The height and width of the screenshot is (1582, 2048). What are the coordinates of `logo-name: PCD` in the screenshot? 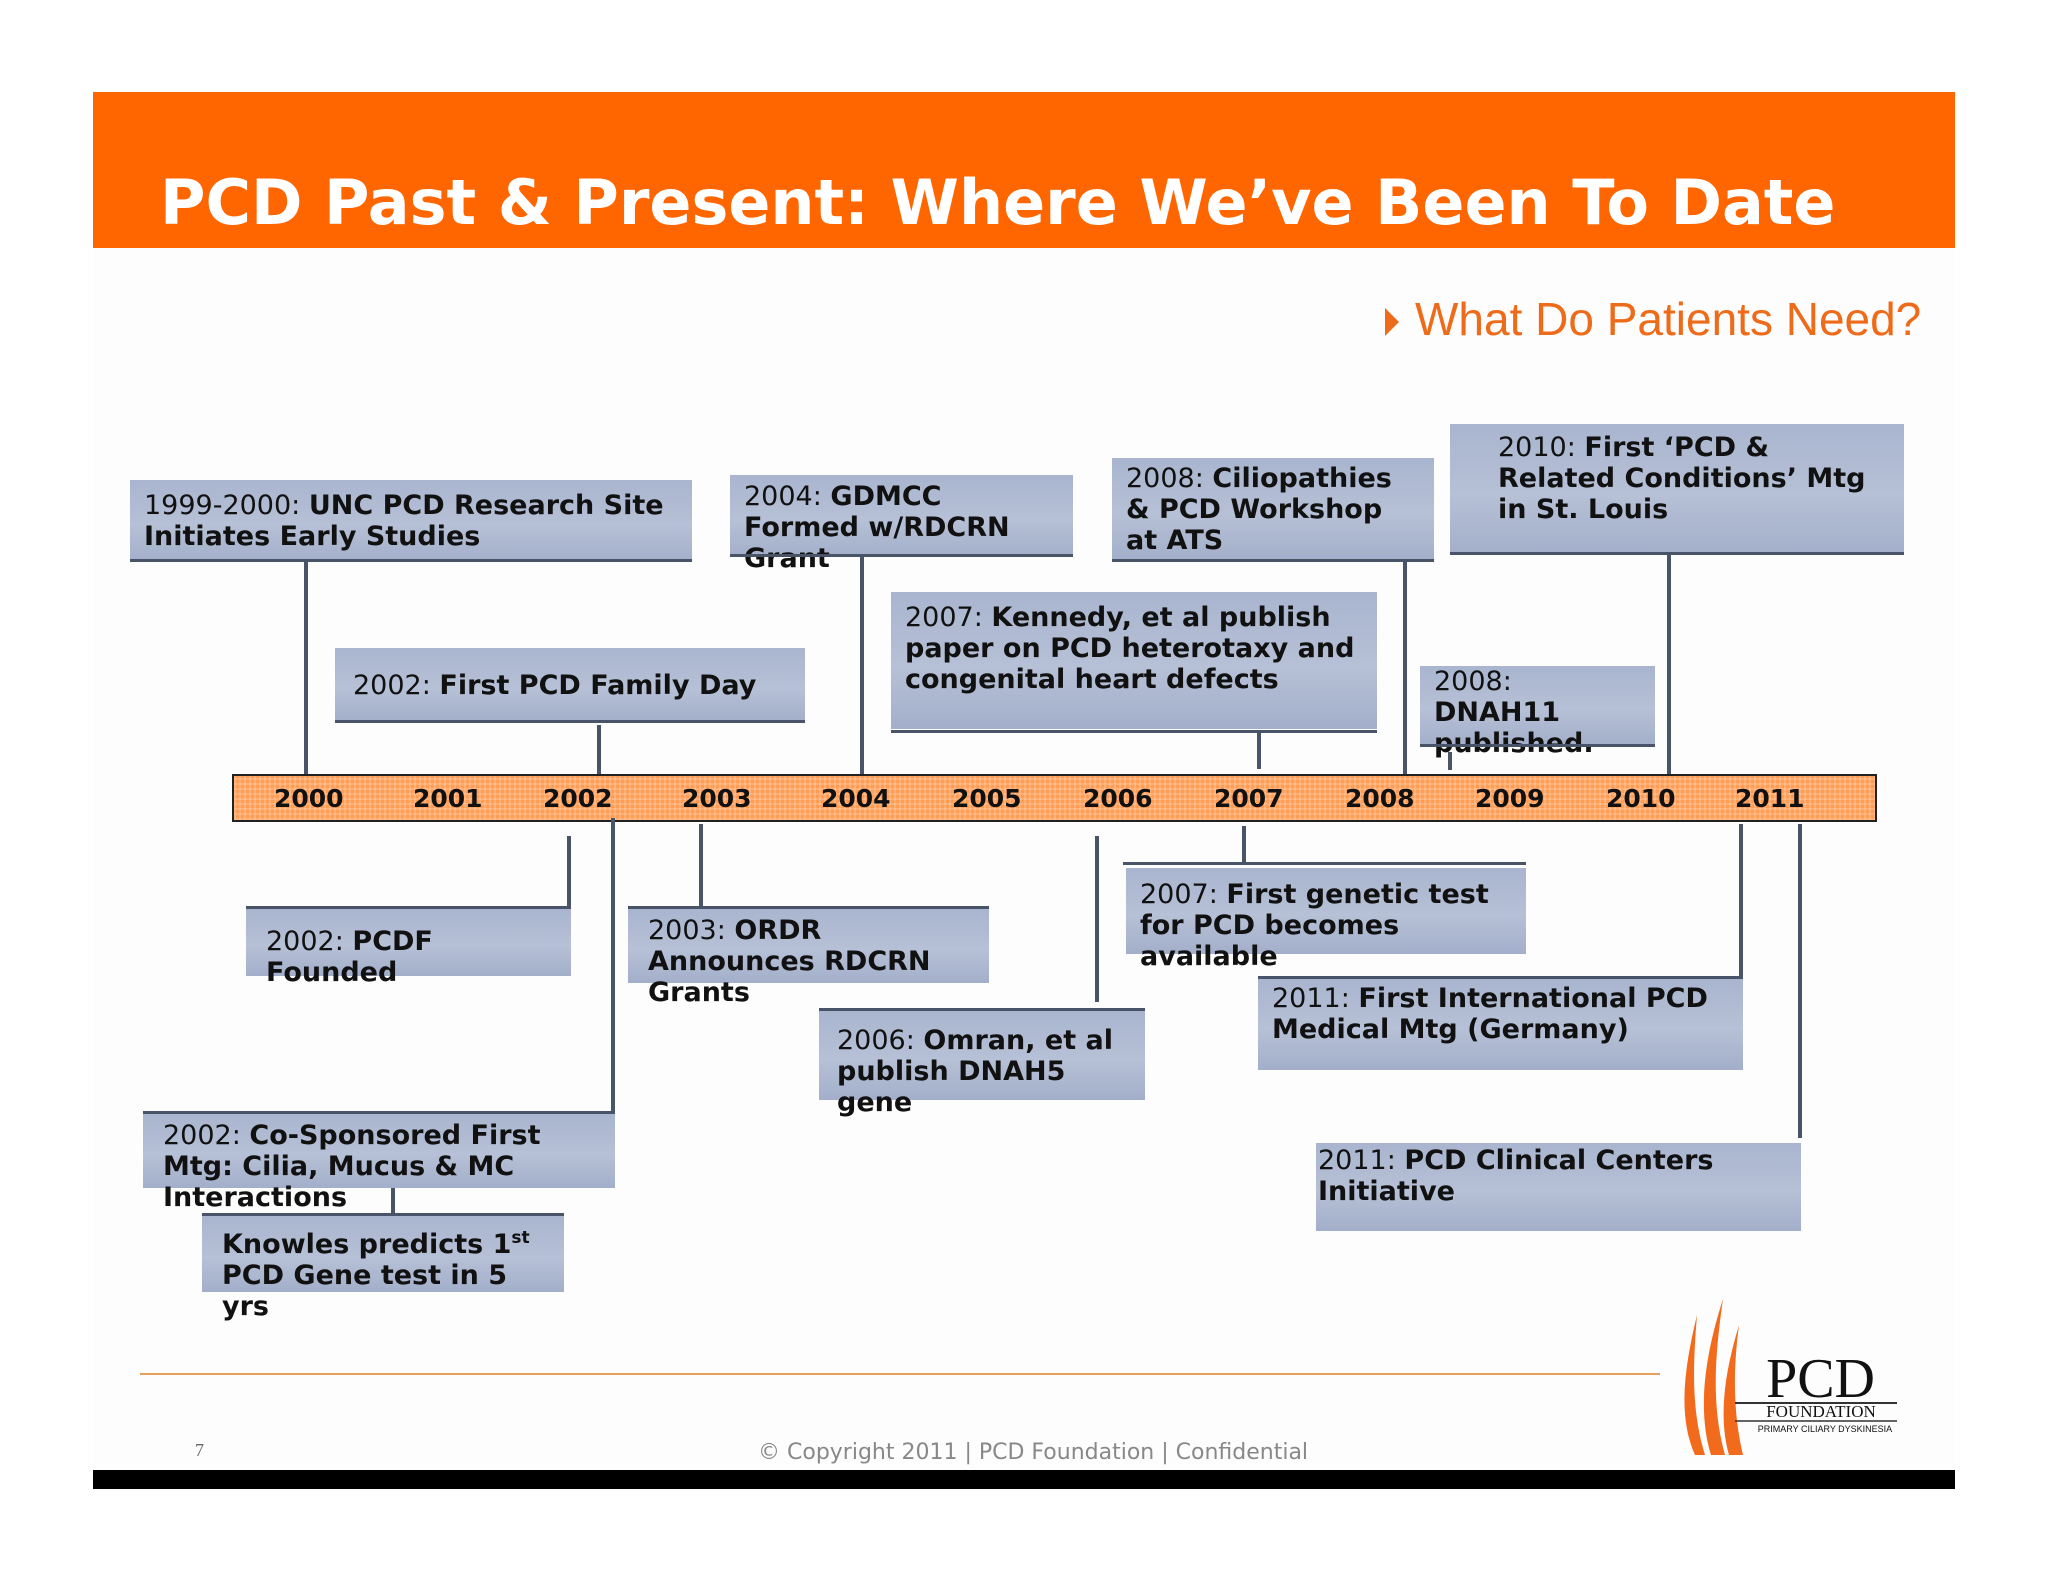 It's located at (1820, 1379).